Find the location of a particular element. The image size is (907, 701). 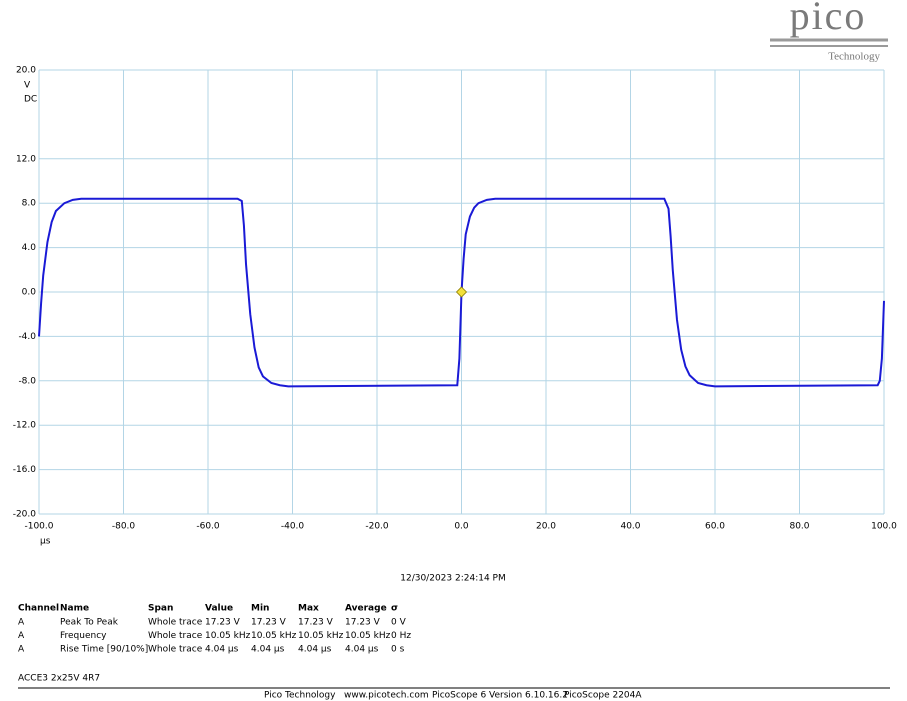

table-cell: 0 V is located at coordinates (399, 623).